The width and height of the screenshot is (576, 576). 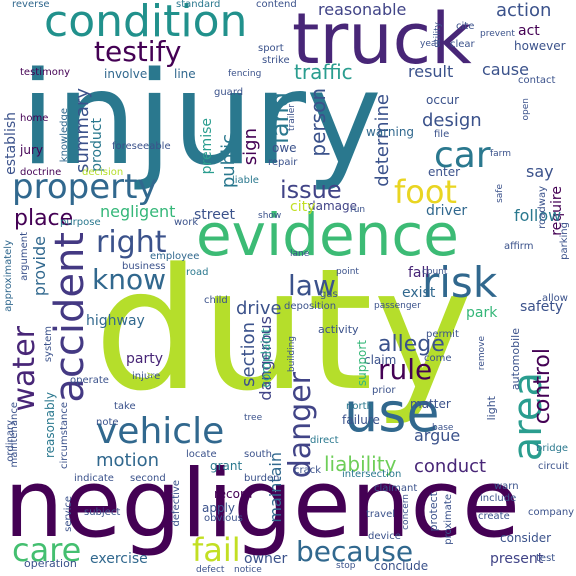 I want to click on word-purpose: purpose, so click(x=80, y=222).